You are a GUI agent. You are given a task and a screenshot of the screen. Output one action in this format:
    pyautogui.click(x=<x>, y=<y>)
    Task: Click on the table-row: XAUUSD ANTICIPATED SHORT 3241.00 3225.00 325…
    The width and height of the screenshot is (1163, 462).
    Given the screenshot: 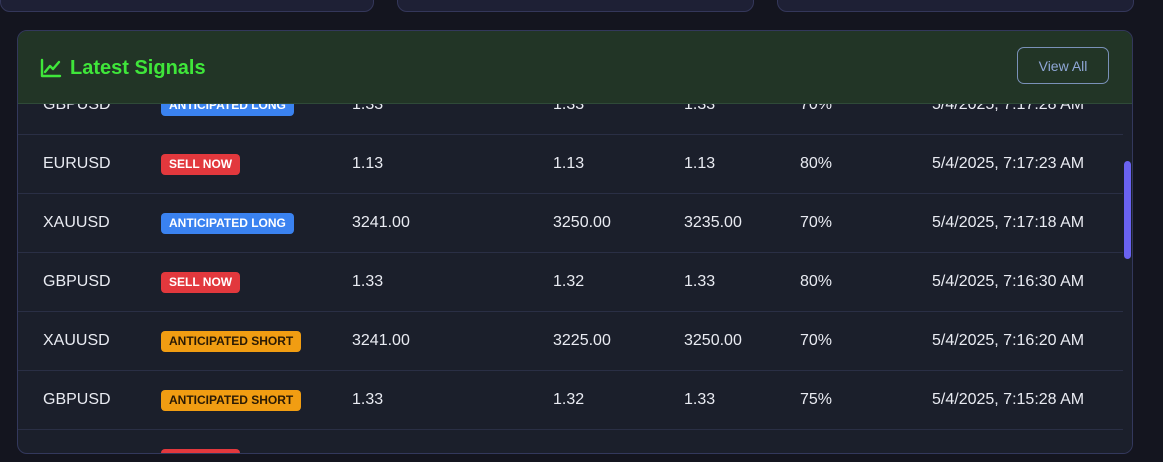 What is the action you would take?
    pyautogui.click(x=570, y=341)
    